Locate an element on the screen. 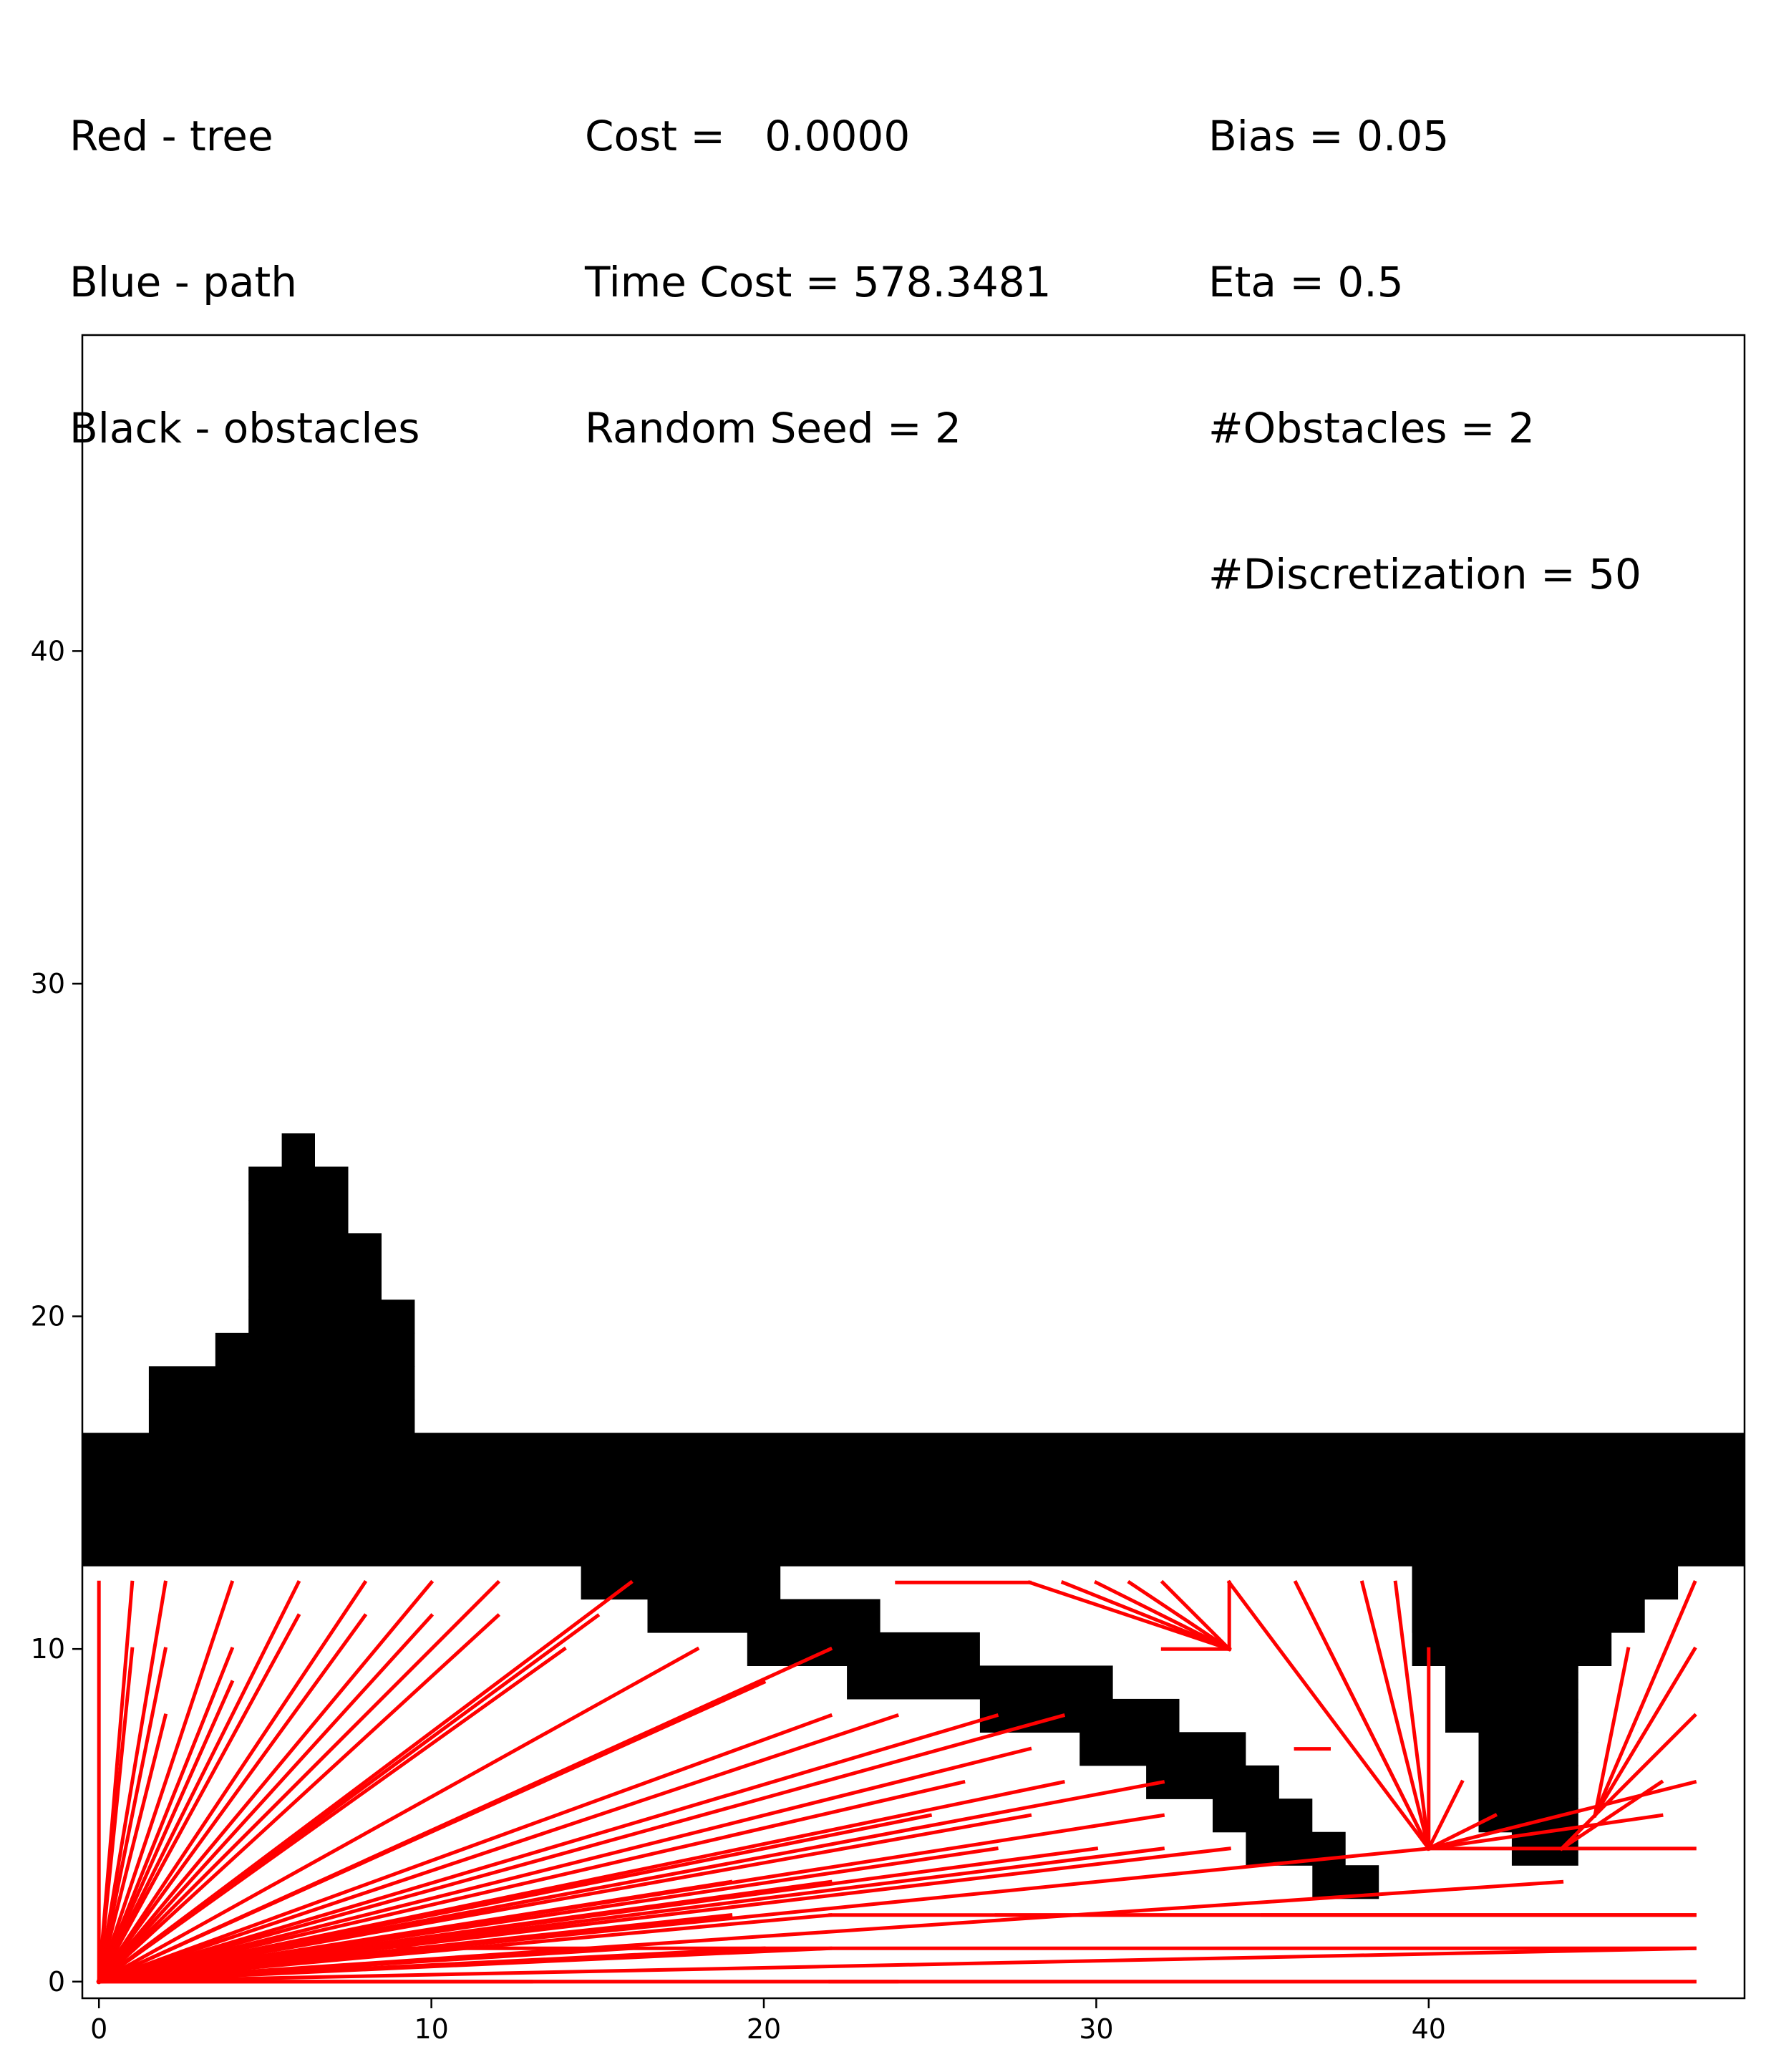 The height and width of the screenshot is (2072, 1766). params-line-discretization: #Discretization = 50 is located at coordinates (1424, 574).